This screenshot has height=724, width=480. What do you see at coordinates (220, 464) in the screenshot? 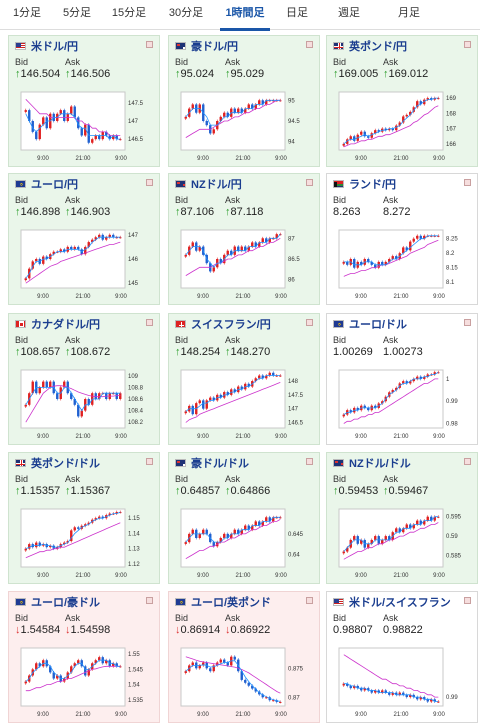
I see `currency-pair-link: 豪ドル/ドル` at bounding box center [220, 464].